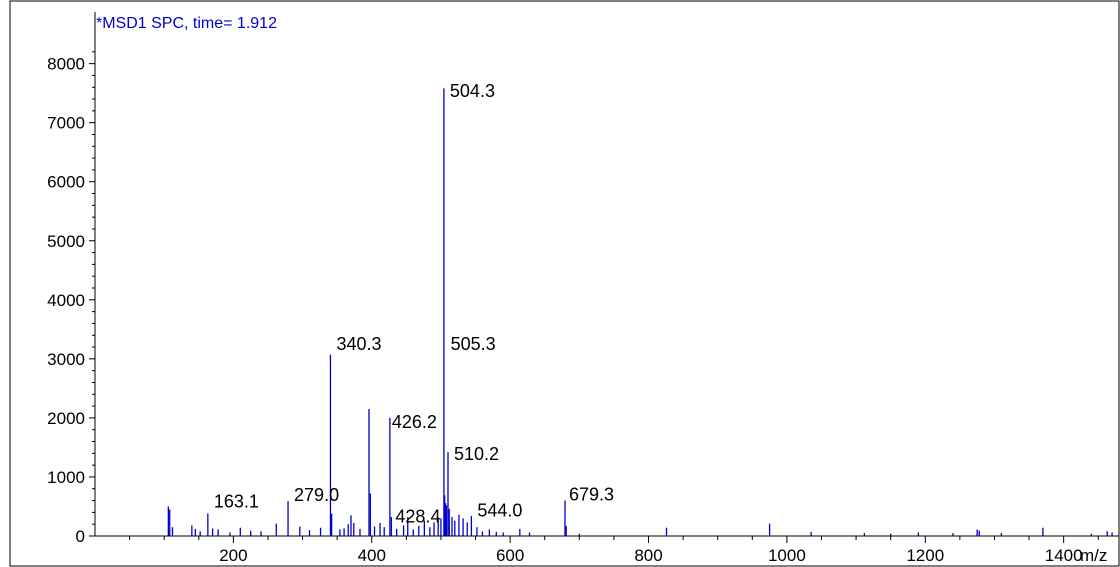 This screenshot has width=1120, height=567. I want to click on peak-label: 510.2, so click(476, 454).